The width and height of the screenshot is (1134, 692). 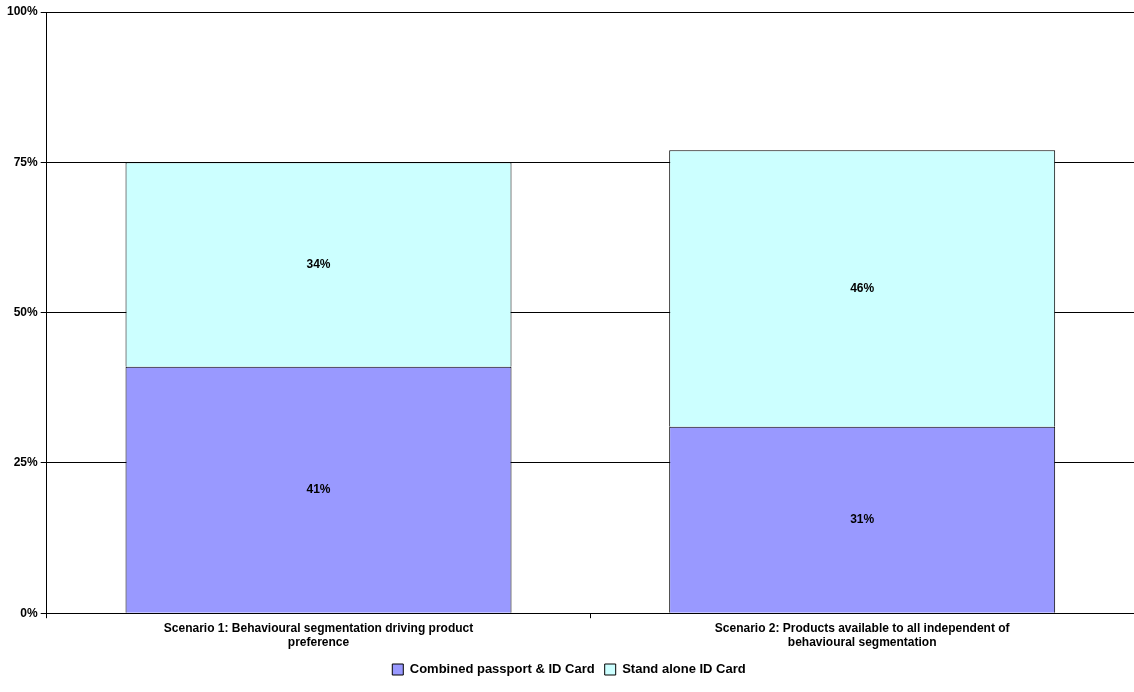 What do you see at coordinates (26, 462) in the screenshot?
I see `y-tick-label: 25%` at bounding box center [26, 462].